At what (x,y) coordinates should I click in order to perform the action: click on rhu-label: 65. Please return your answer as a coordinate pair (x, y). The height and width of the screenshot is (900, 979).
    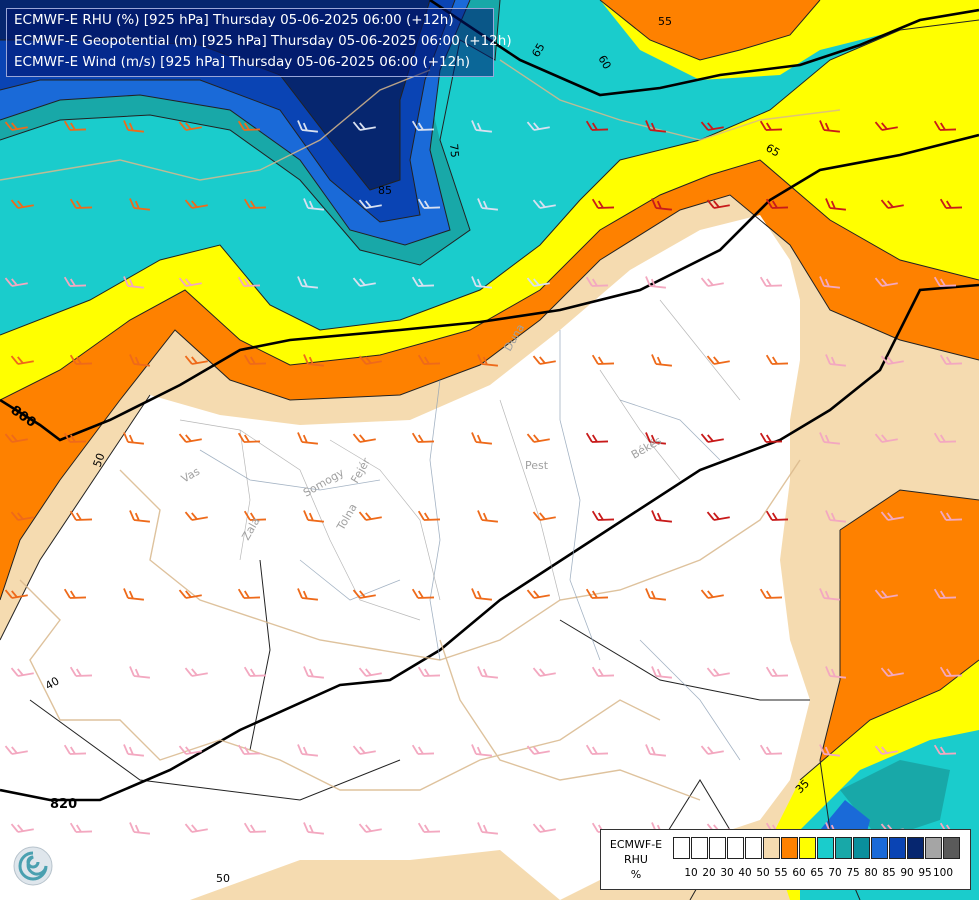
    Looking at the image, I should click on (773, 150).